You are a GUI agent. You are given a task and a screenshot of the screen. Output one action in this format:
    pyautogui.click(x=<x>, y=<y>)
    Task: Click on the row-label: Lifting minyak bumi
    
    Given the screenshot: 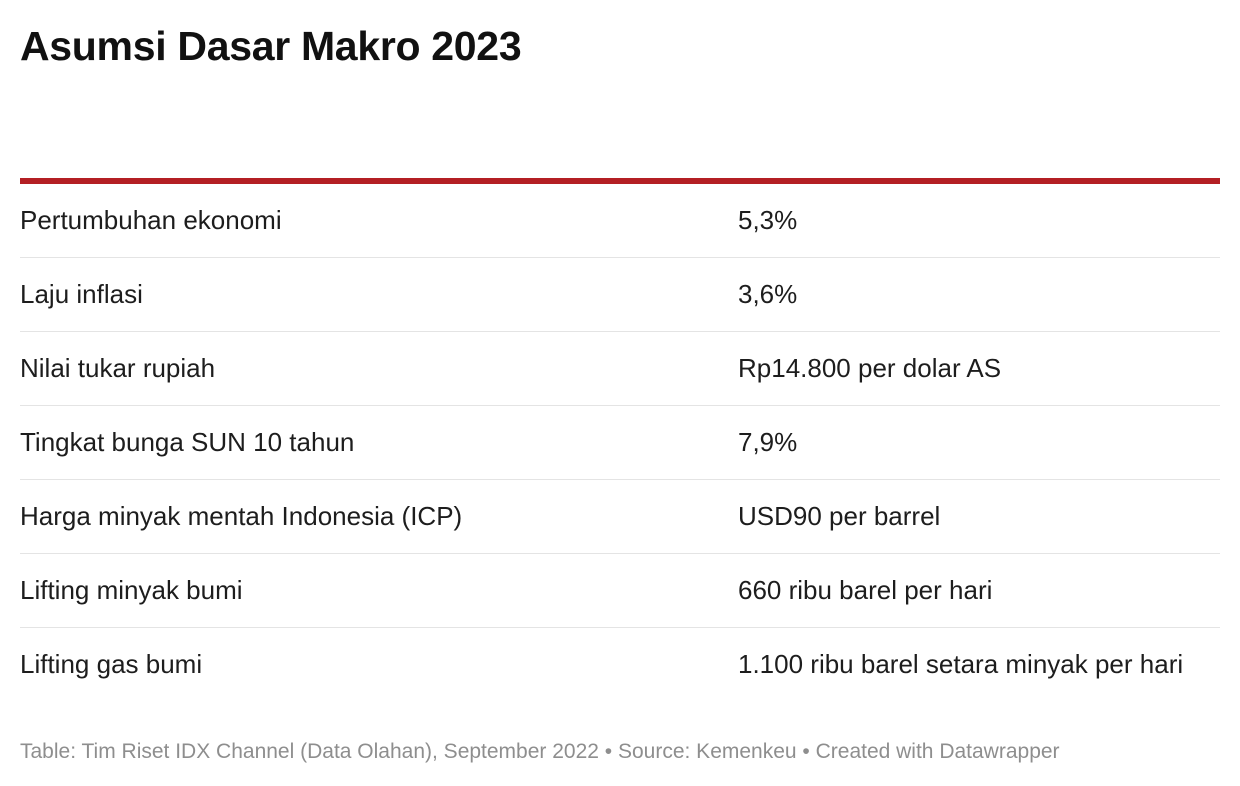 What is the action you would take?
    pyautogui.click(x=131, y=590)
    